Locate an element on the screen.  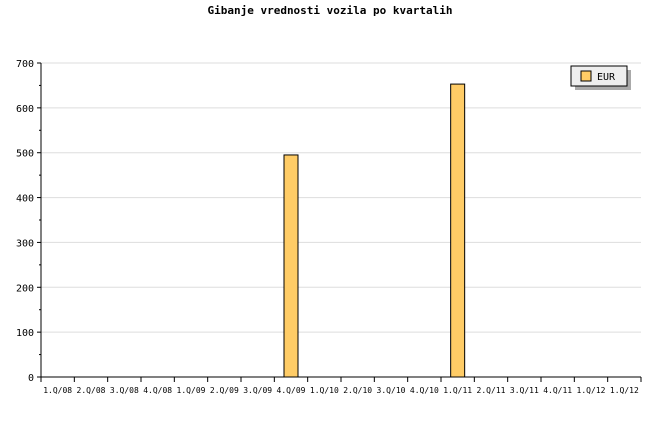
x-tick-label: 4.Q/11 is located at coordinates (557, 390).